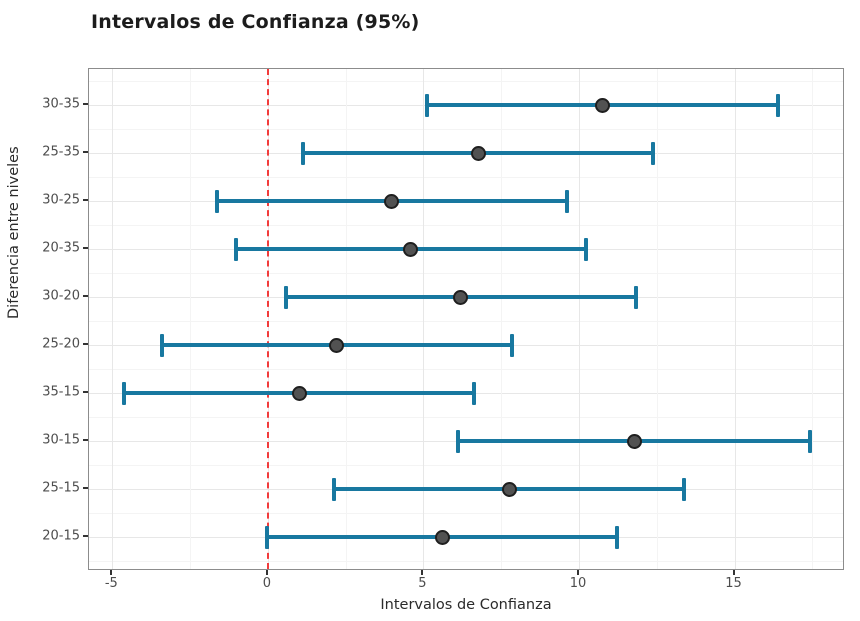 This screenshot has width=860, height=621. Describe the element at coordinates (61, 392) in the screenshot. I see `y-tick-label: 35-15` at that location.